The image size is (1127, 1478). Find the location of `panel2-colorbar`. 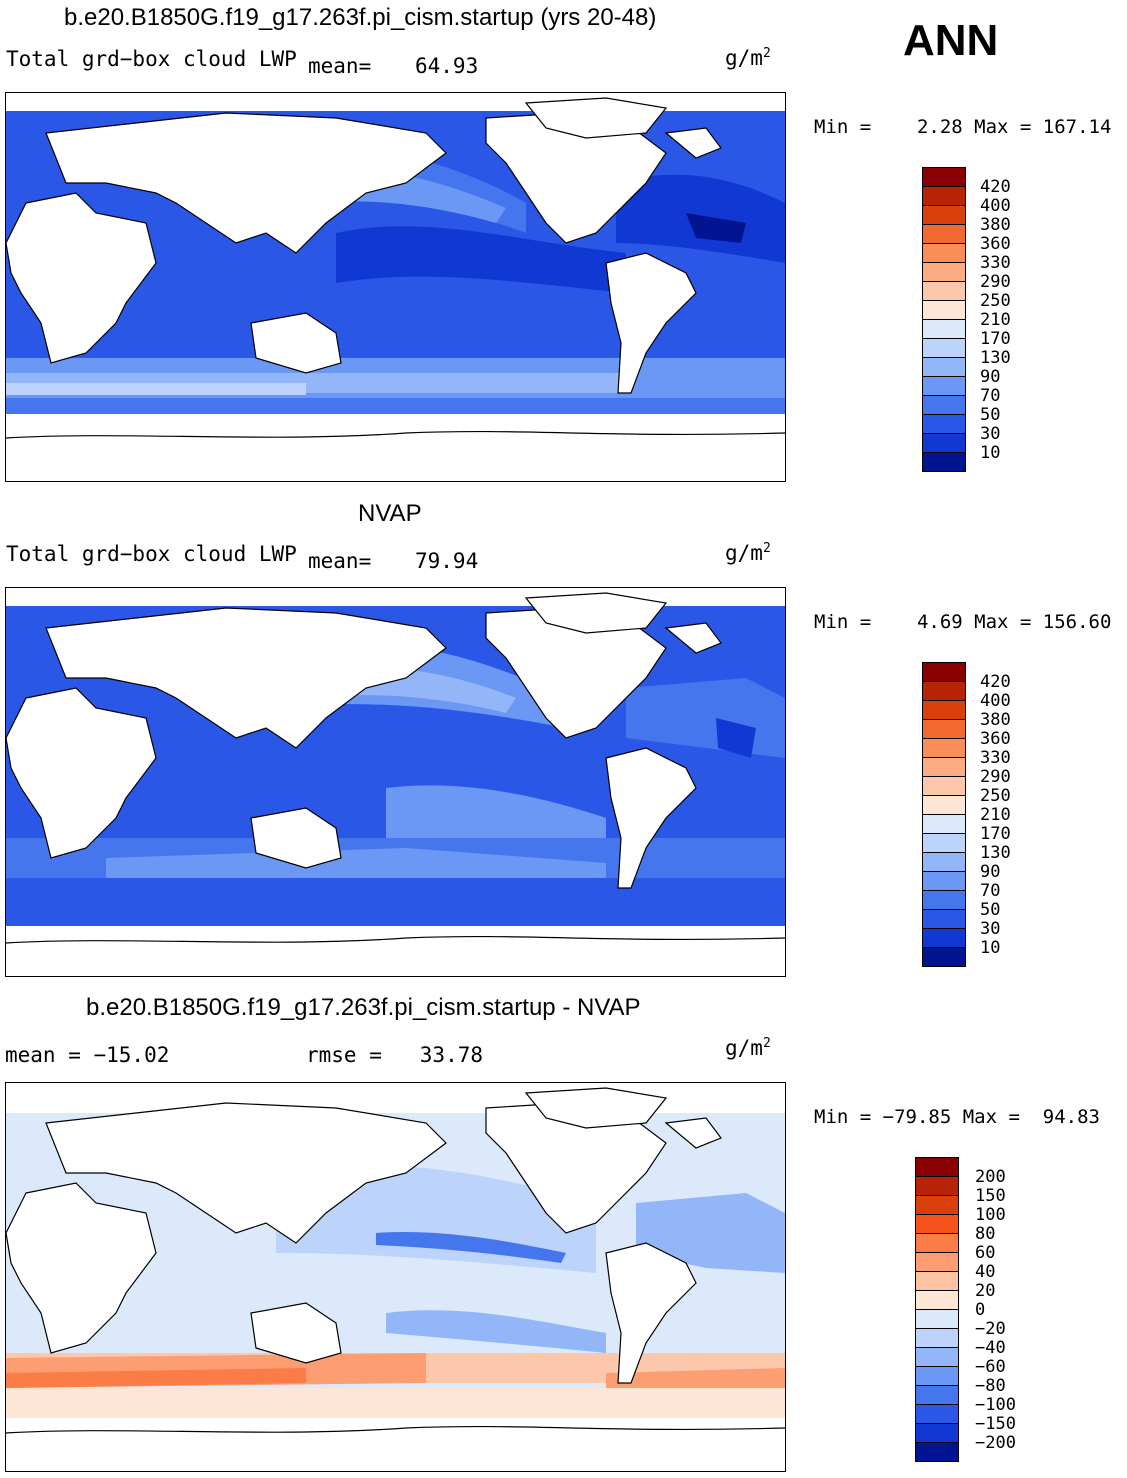

panel2-colorbar is located at coordinates (944, 814).